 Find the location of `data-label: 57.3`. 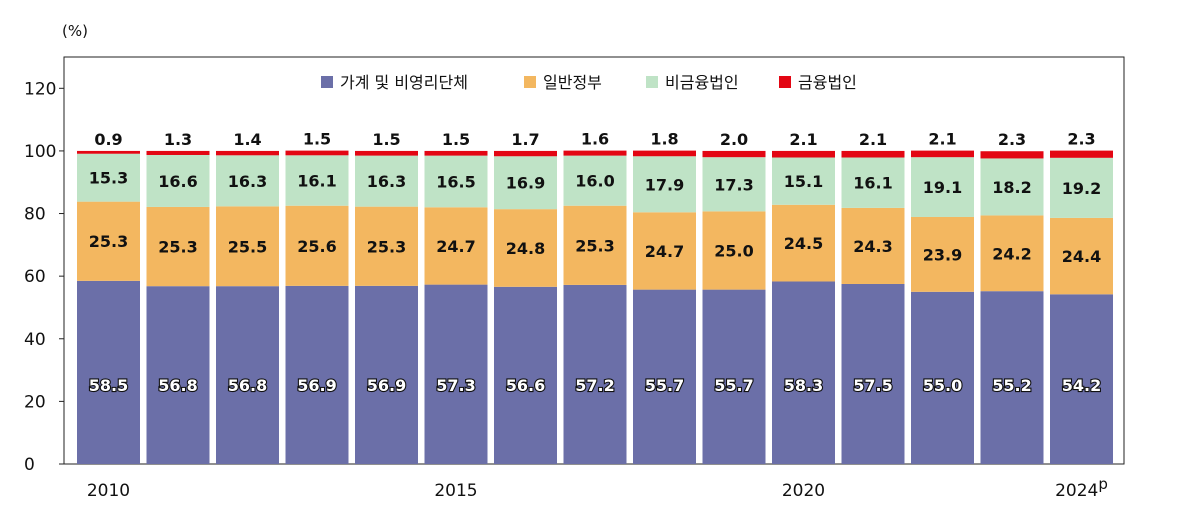

data-label: 57.3 is located at coordinates (455, 385).